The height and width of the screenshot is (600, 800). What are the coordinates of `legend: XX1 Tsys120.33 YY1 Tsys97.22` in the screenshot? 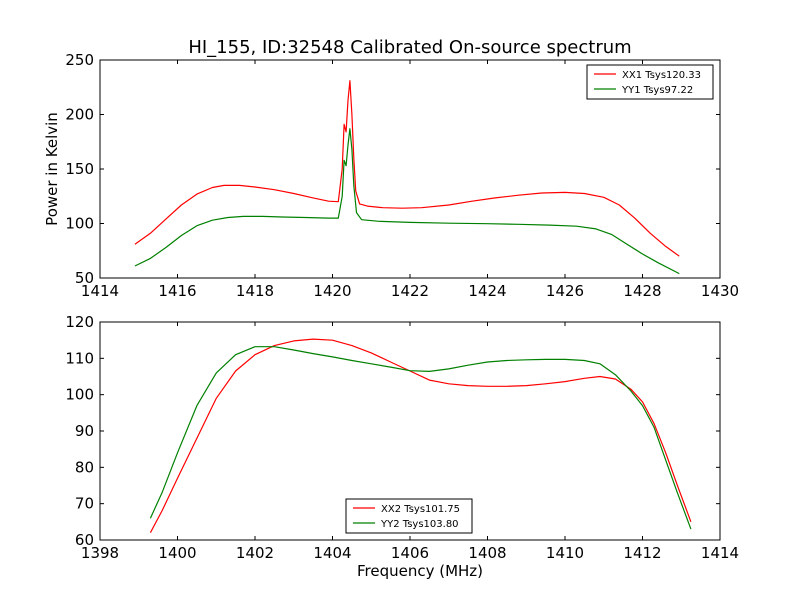 It's located at (650, 82).